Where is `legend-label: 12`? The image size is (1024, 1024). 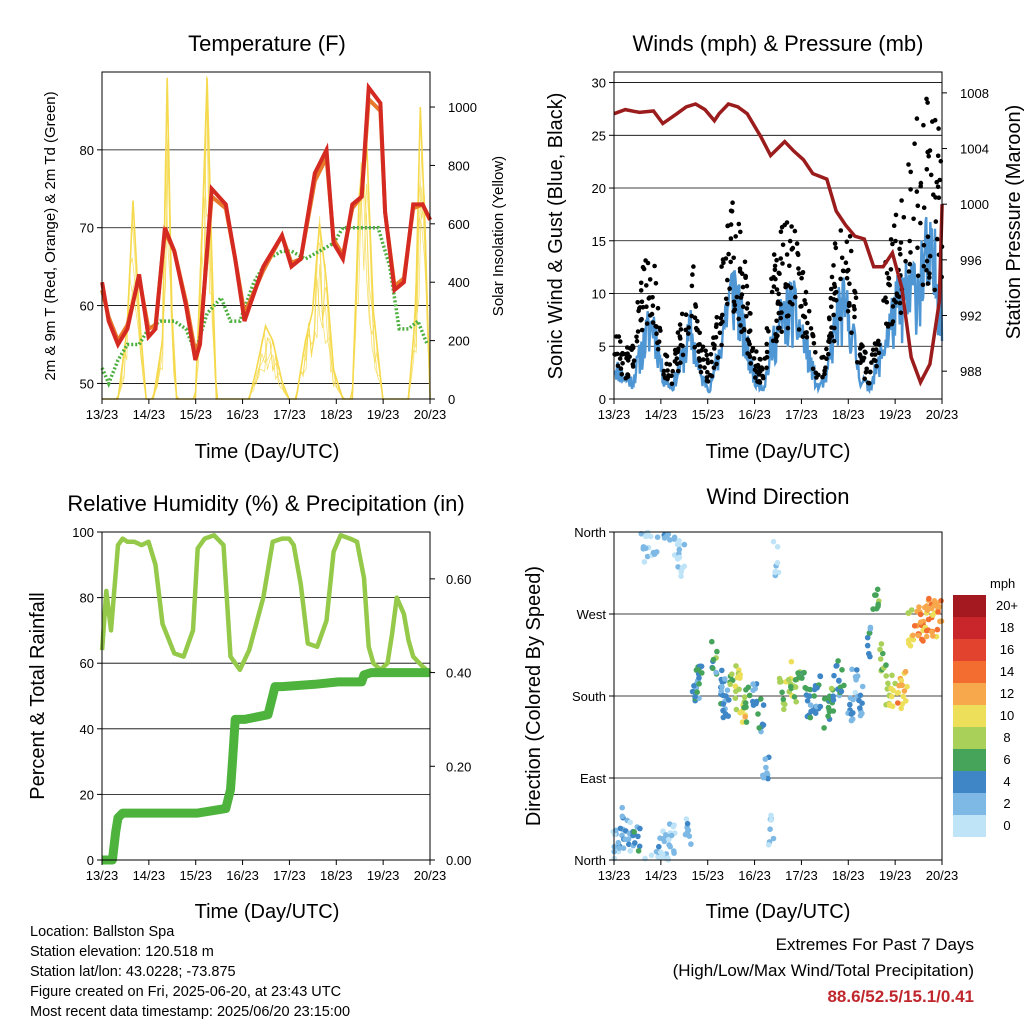
legend-label: 12 is located at coordinates (1007, 693).